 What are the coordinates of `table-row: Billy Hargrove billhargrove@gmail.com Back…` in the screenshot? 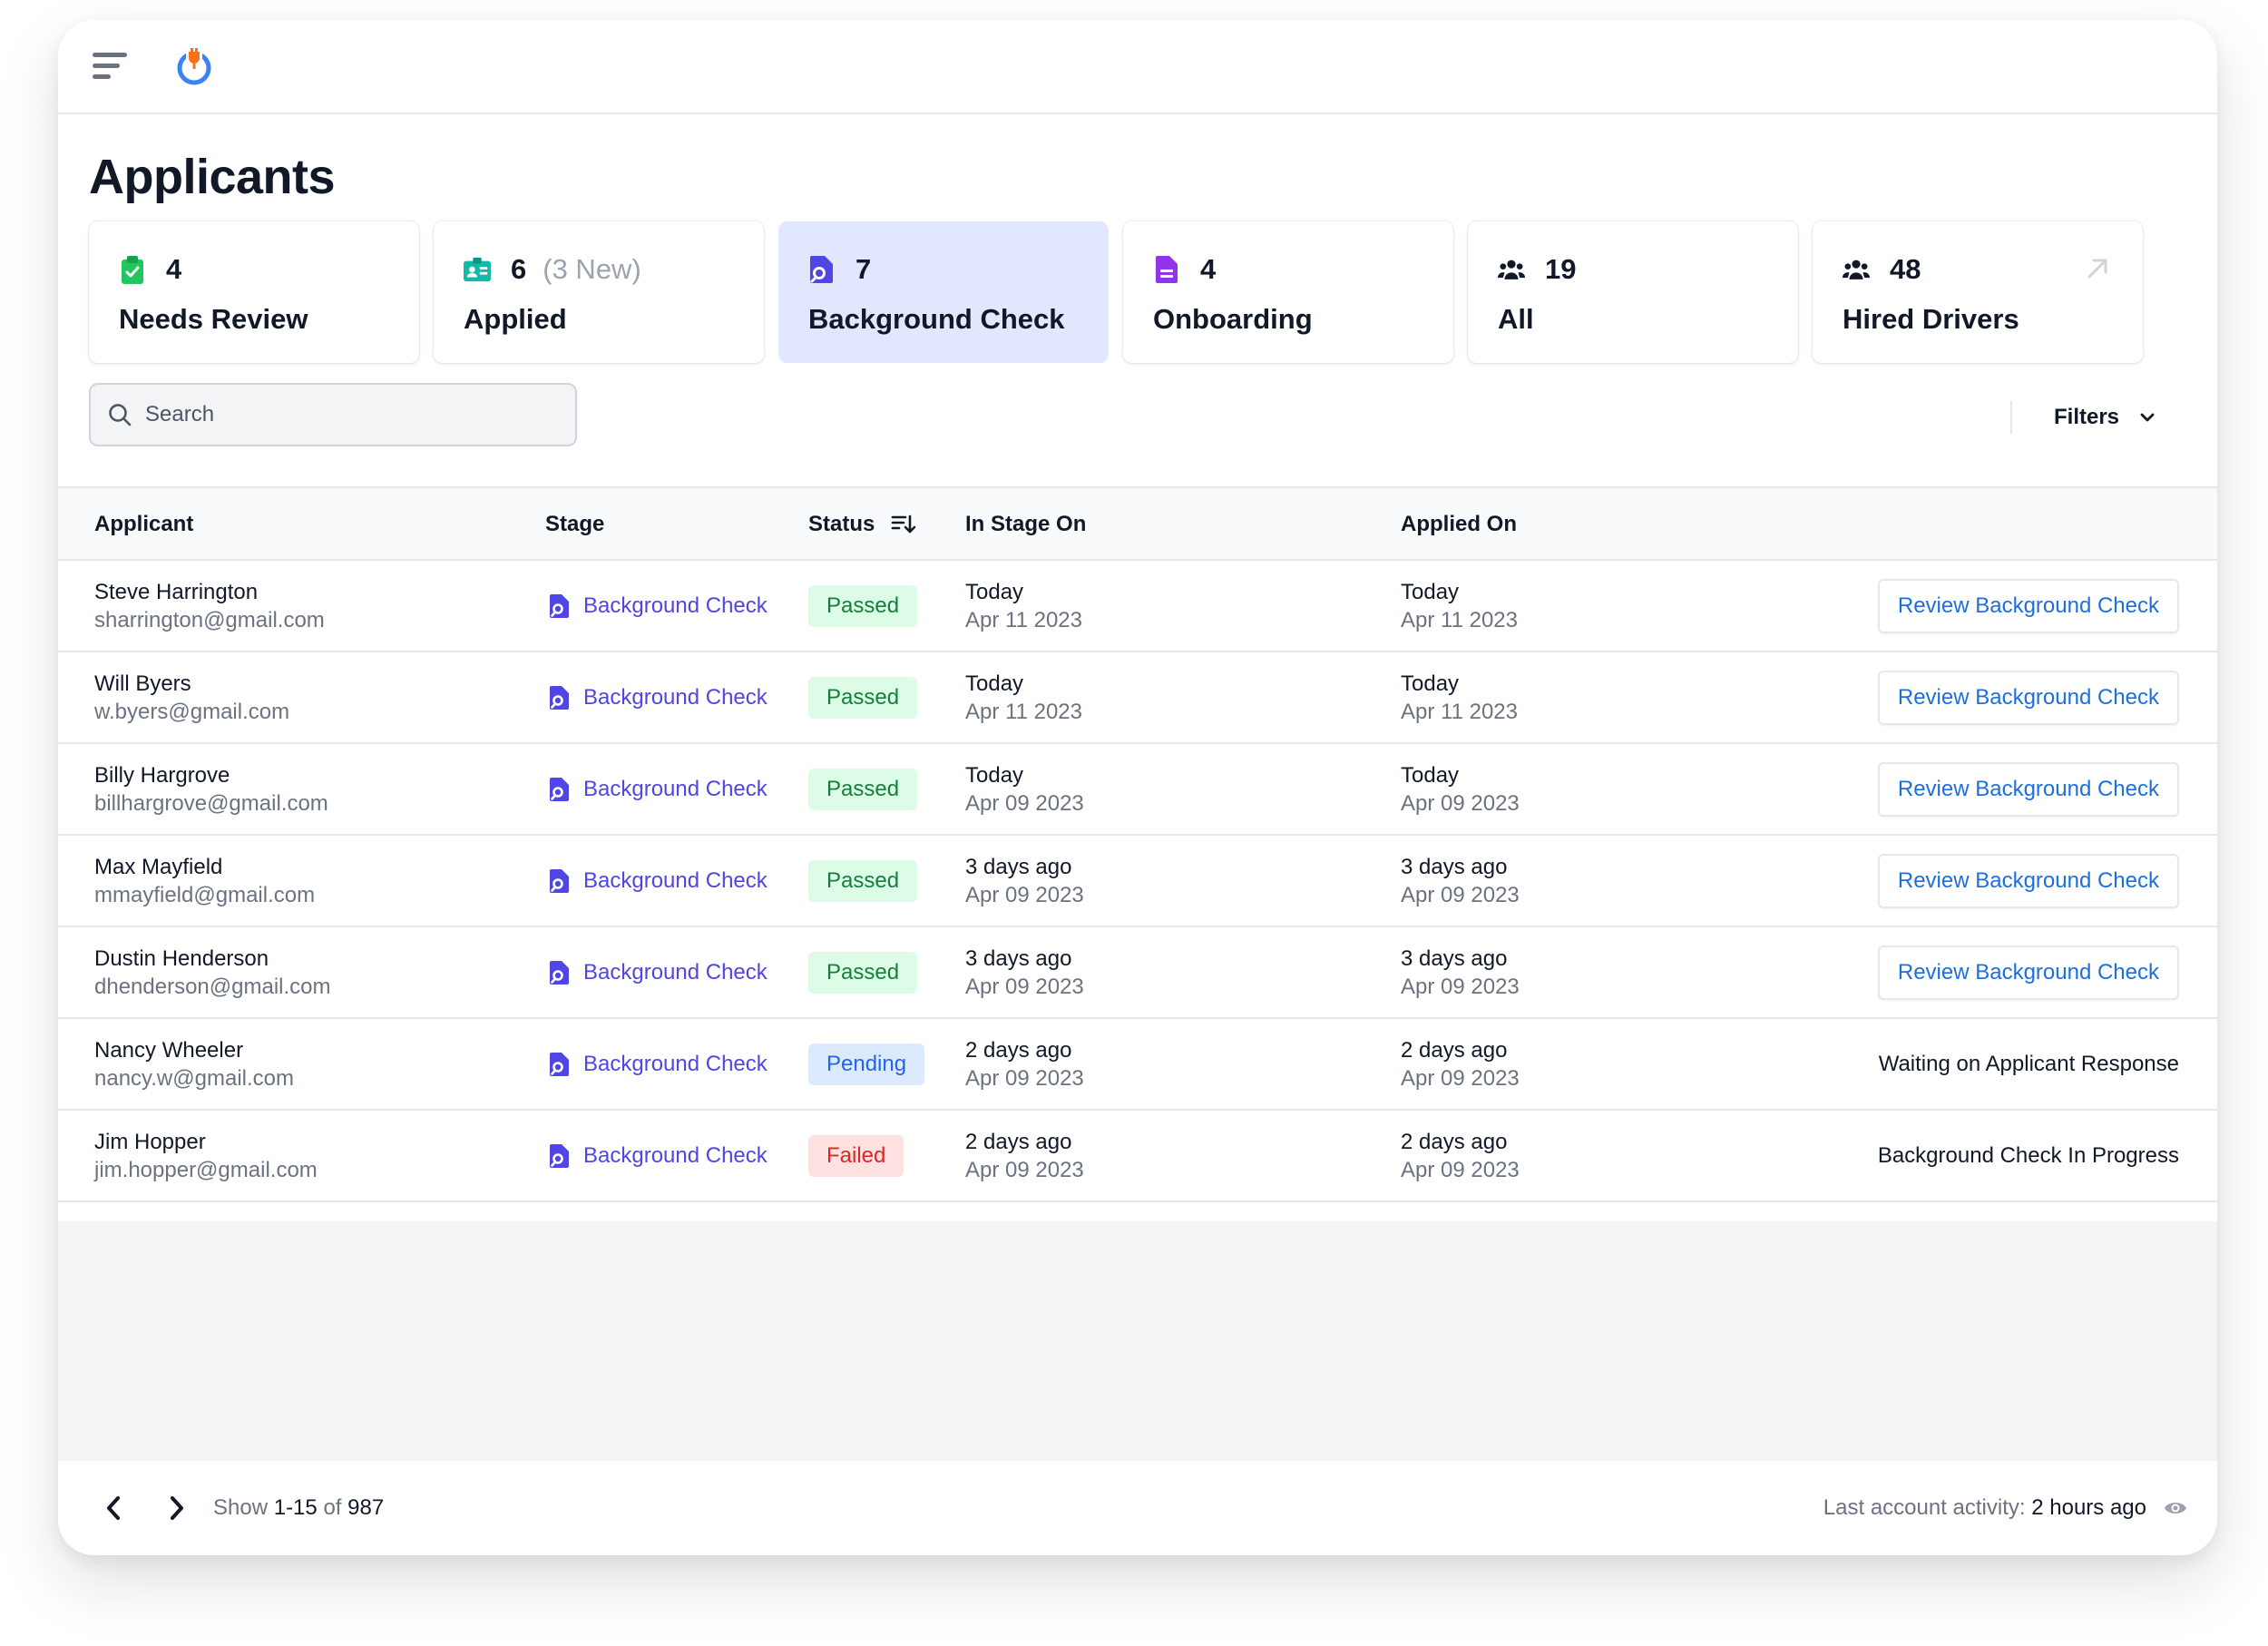 It's located at (1138, 790).